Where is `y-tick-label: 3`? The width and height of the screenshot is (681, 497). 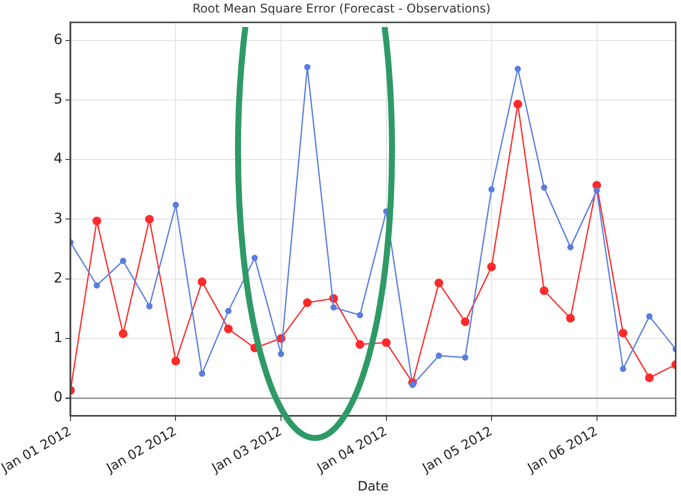
y-tick-label: 3 is located at coordinates (58, 218).